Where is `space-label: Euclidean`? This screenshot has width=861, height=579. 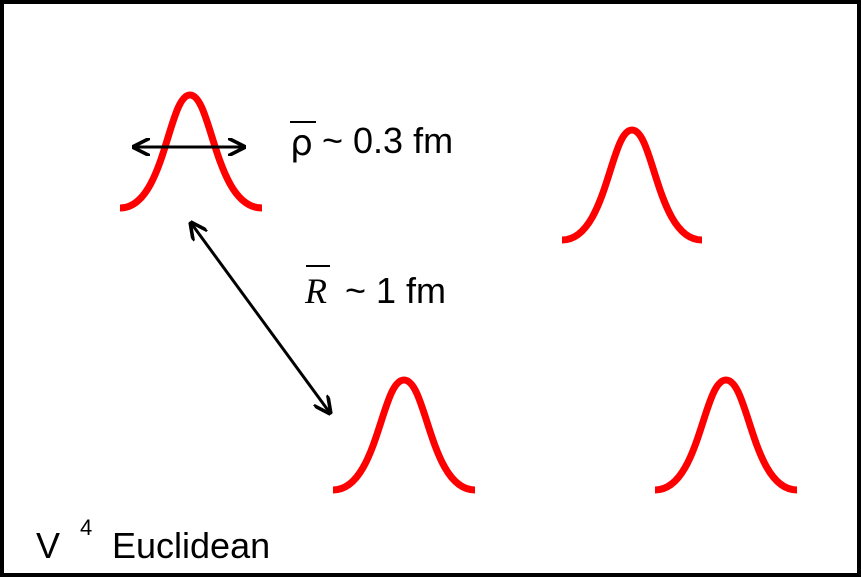 space-label: Euclidean is located at coordinates (191, 545).